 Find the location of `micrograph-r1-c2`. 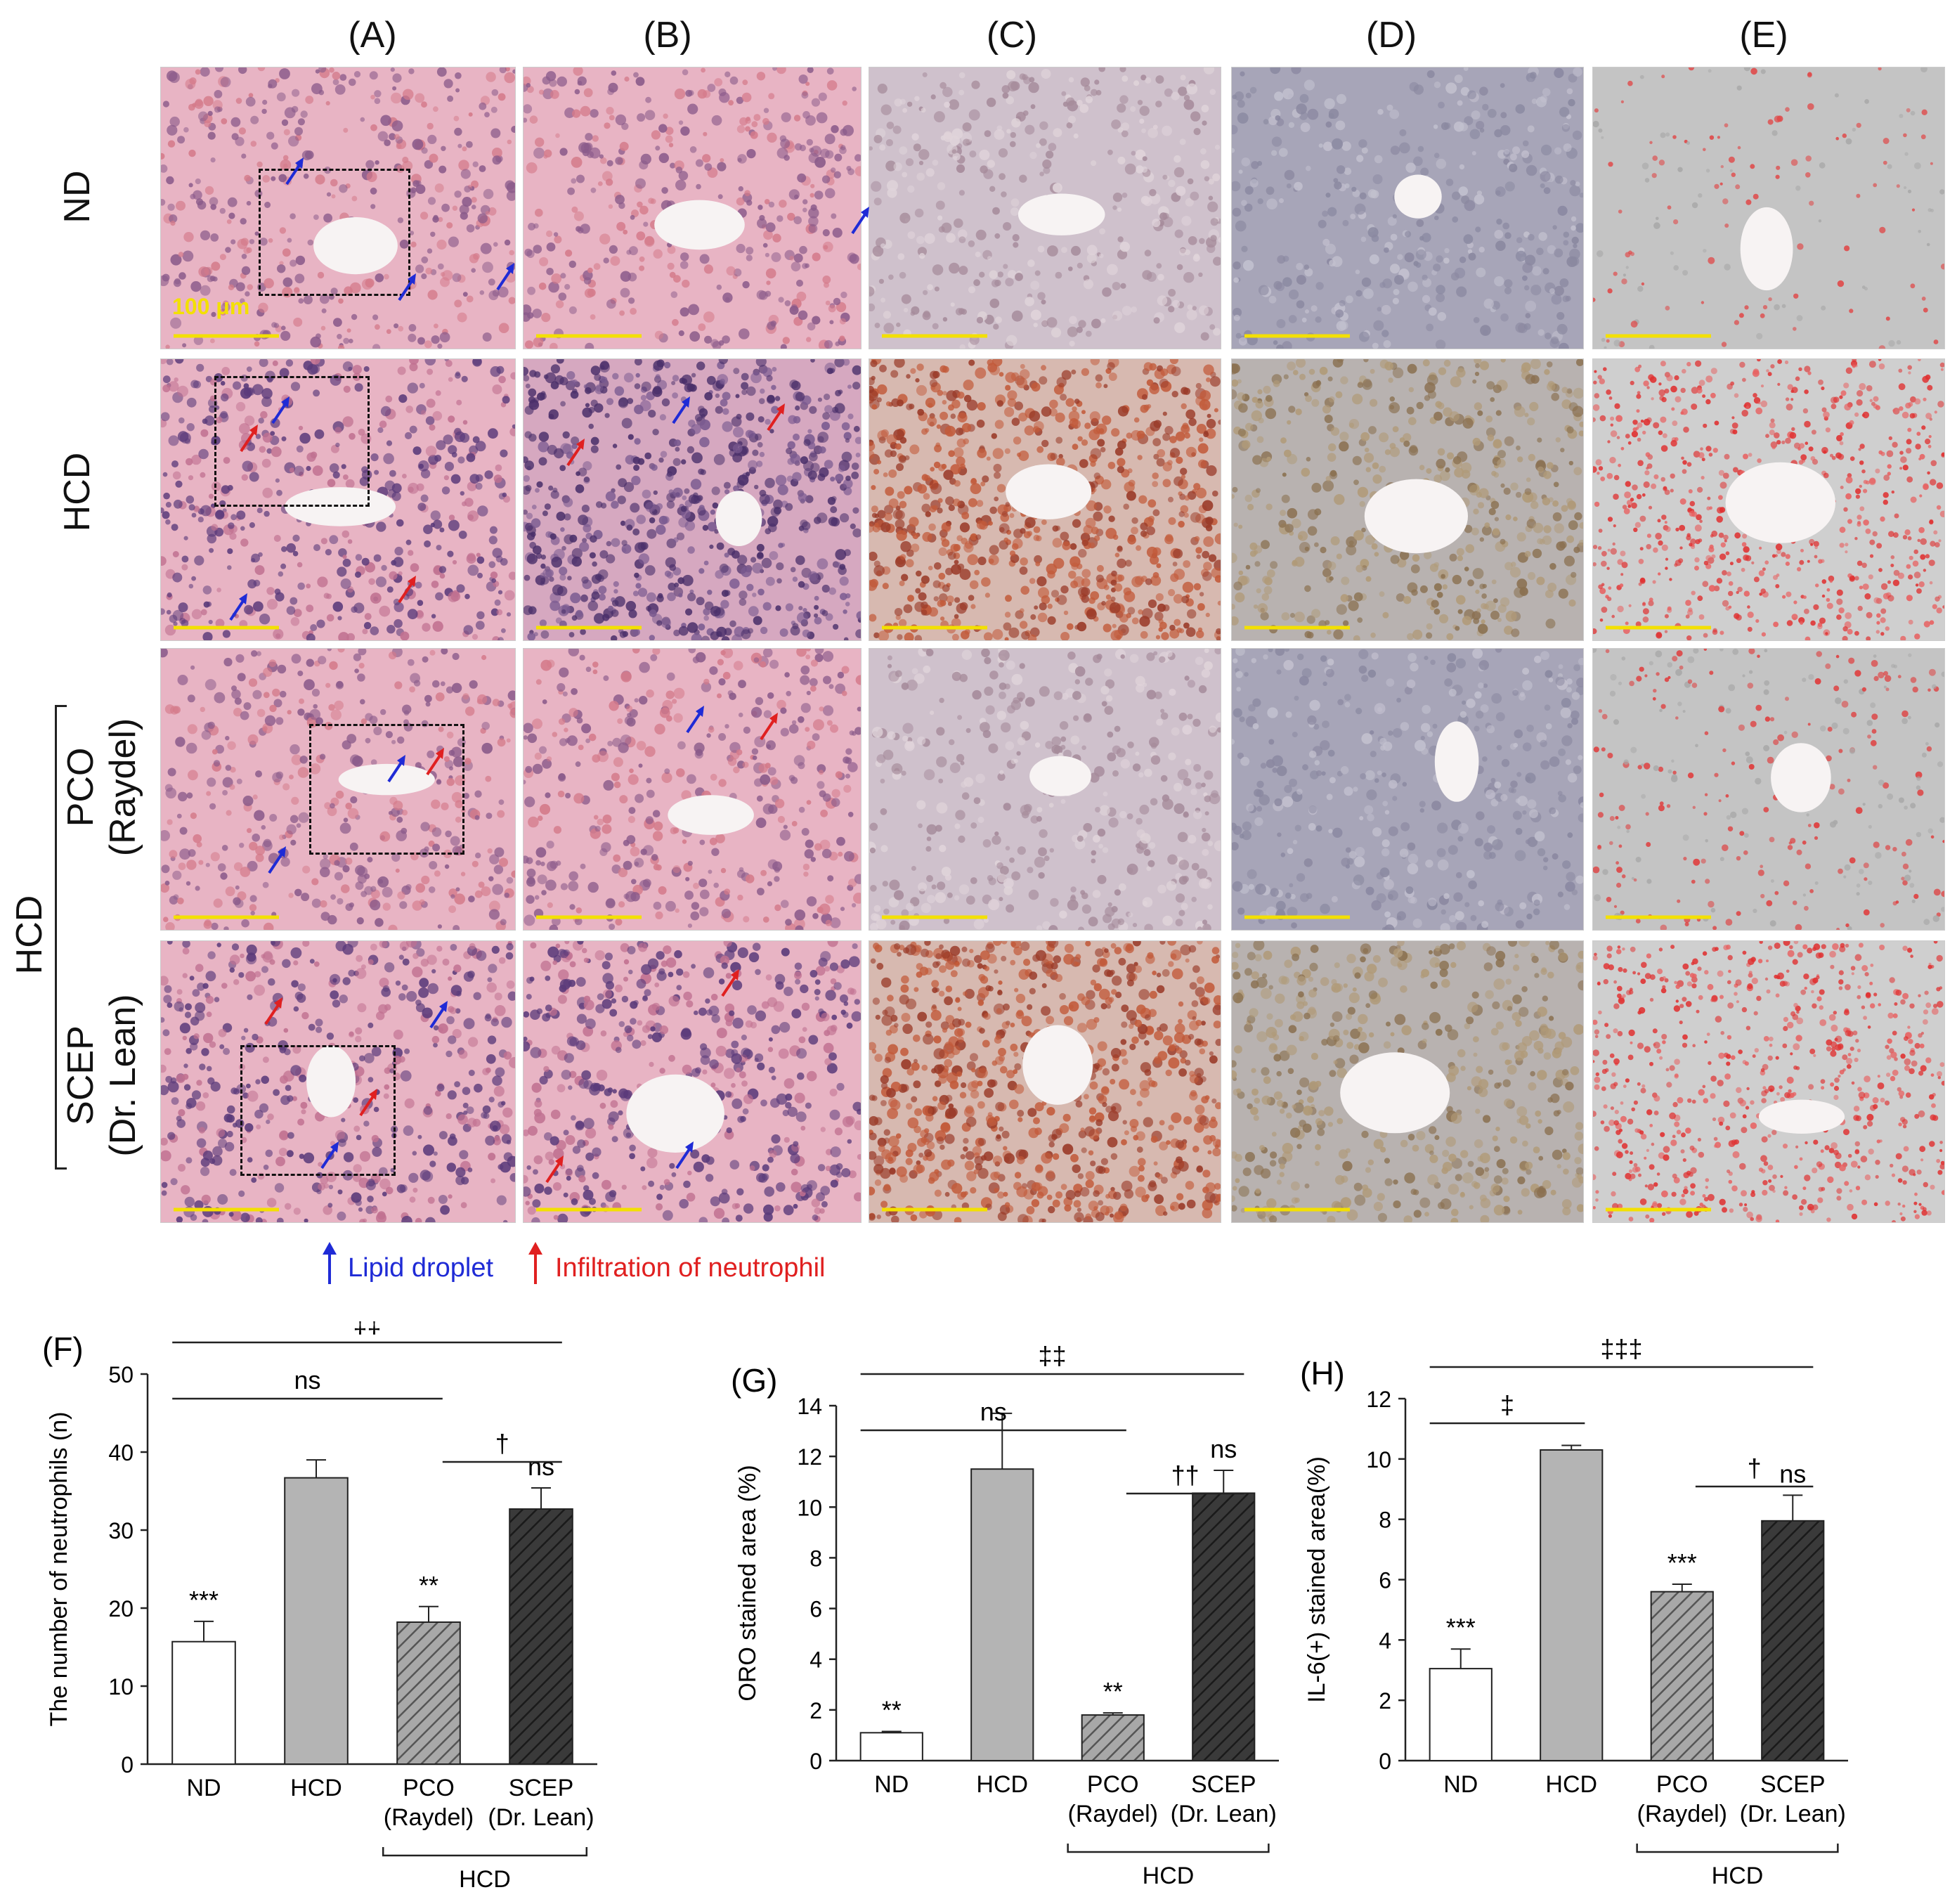

micrograph-r1-c2 is located at coordinates (693, 208).